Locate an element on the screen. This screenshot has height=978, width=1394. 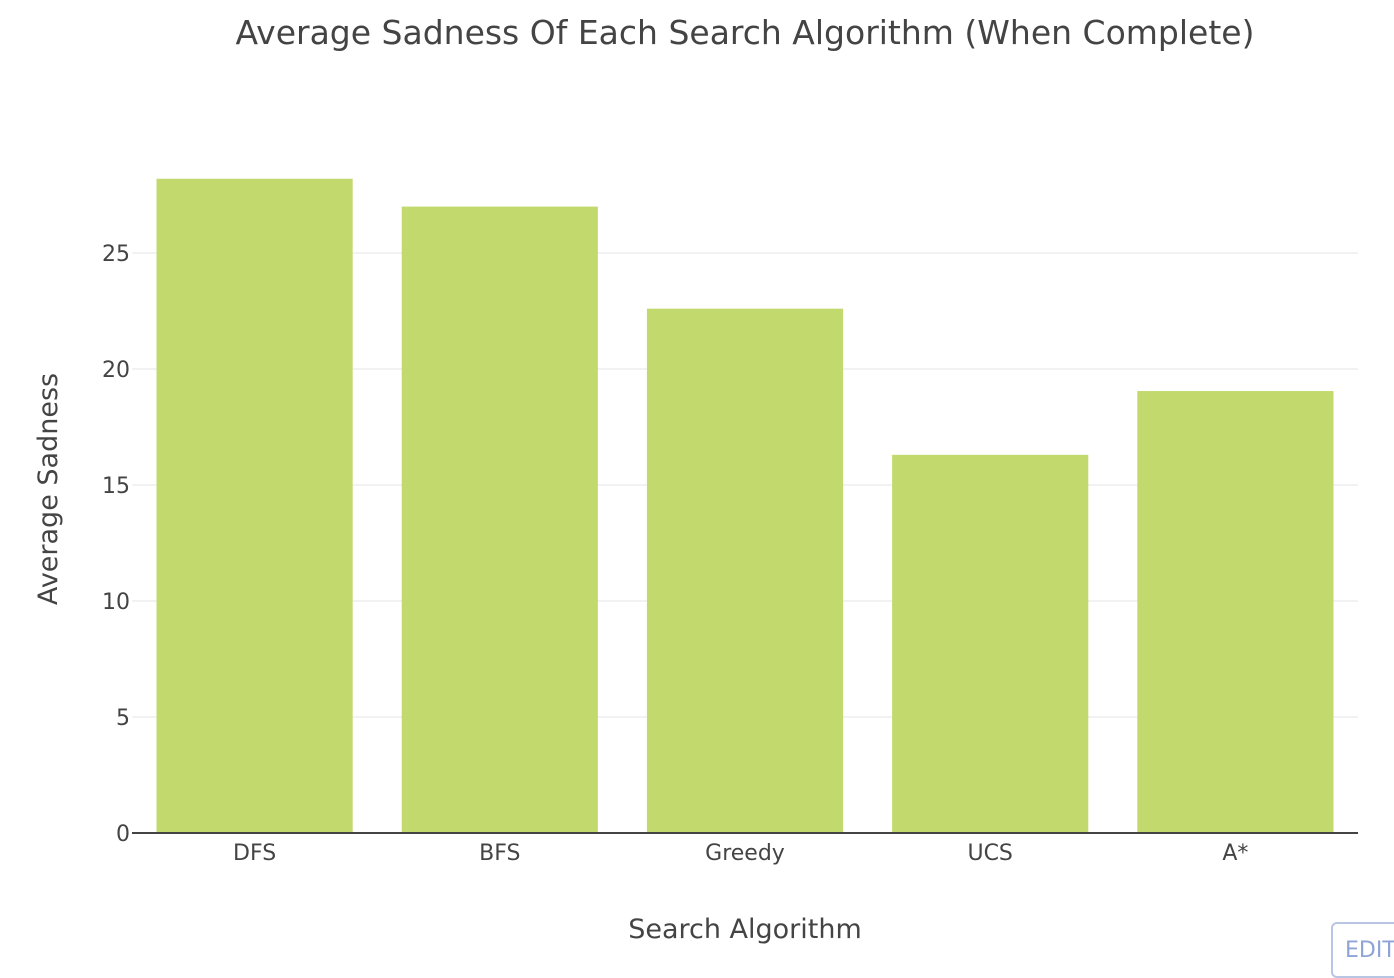
bar-dfs is located at coordinates (254, 505).